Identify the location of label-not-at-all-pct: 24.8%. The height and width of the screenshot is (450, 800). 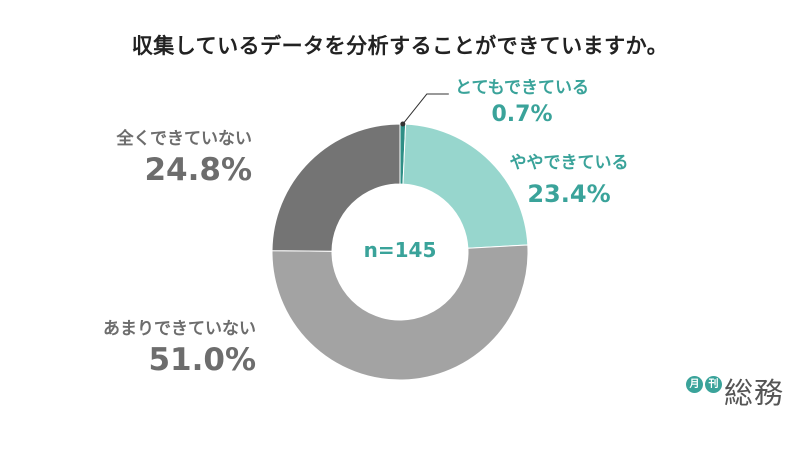
(198, 170).